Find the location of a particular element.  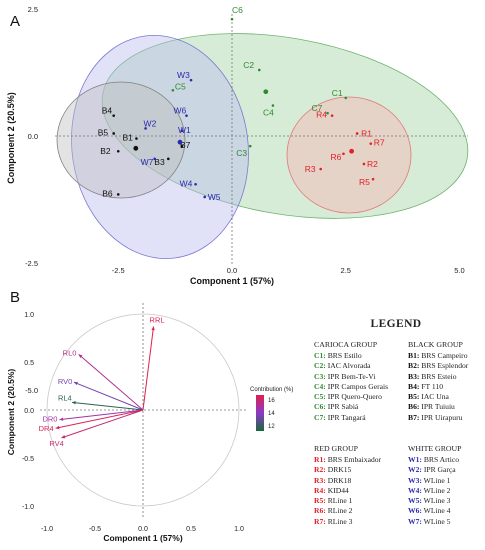

legend-item: R2: DRK15 is located at coordinates (347, 470).